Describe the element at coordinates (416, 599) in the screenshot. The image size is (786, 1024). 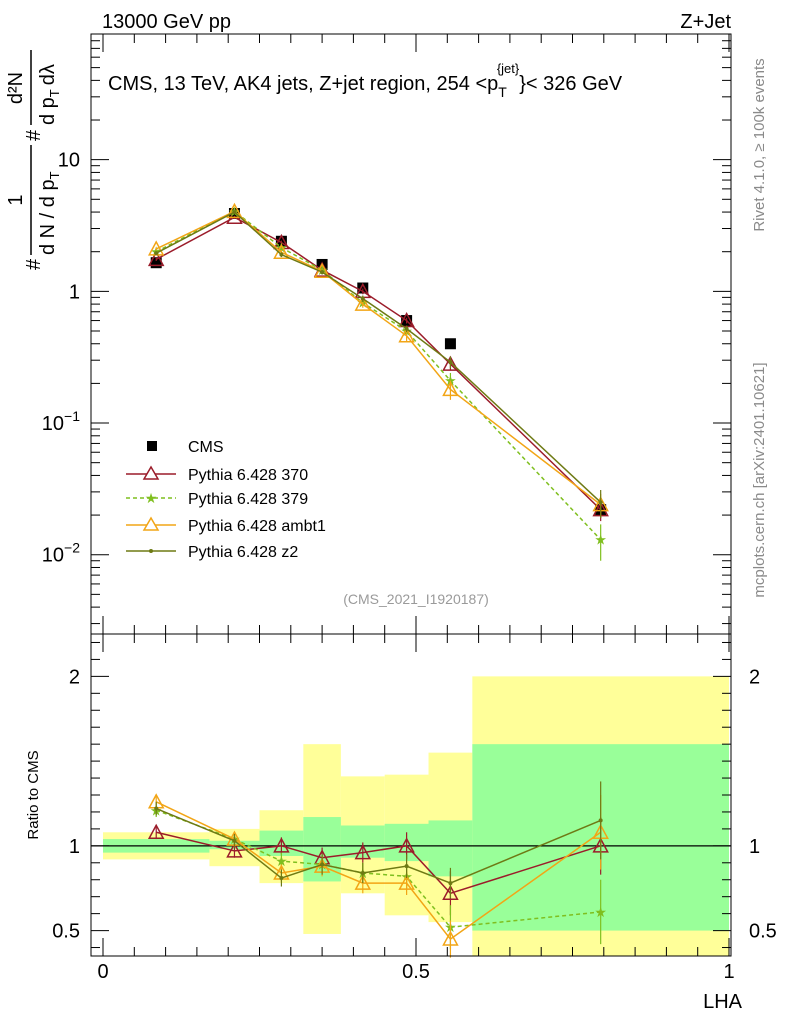
I see `analysis-tag: (CMS_2021_I1920187)` at that location.